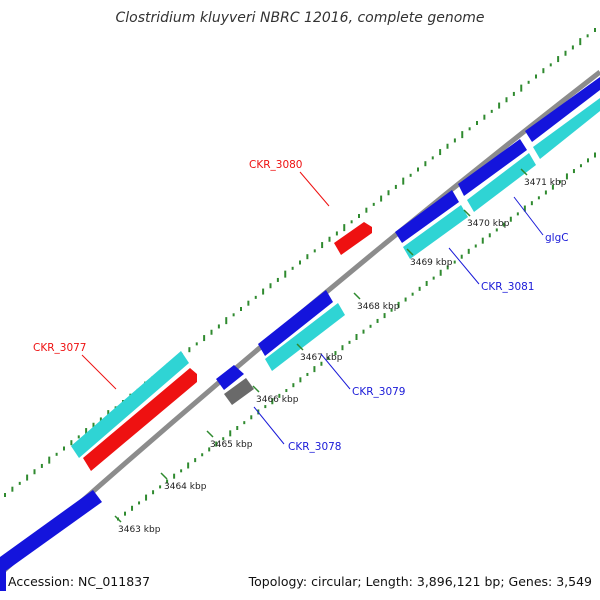  What do you see at coordinates (139, 530) in the screenshot?
I see `tick-label: 3463 kbp` at bounding box center [139, 530].